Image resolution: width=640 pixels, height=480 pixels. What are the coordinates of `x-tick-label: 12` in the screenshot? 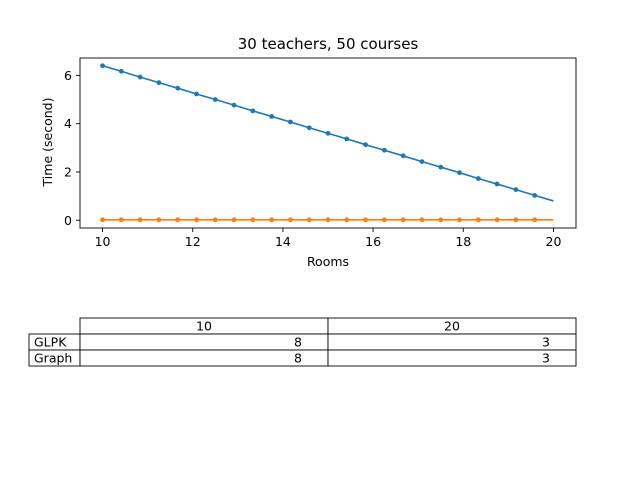 It's located at (193, 241).